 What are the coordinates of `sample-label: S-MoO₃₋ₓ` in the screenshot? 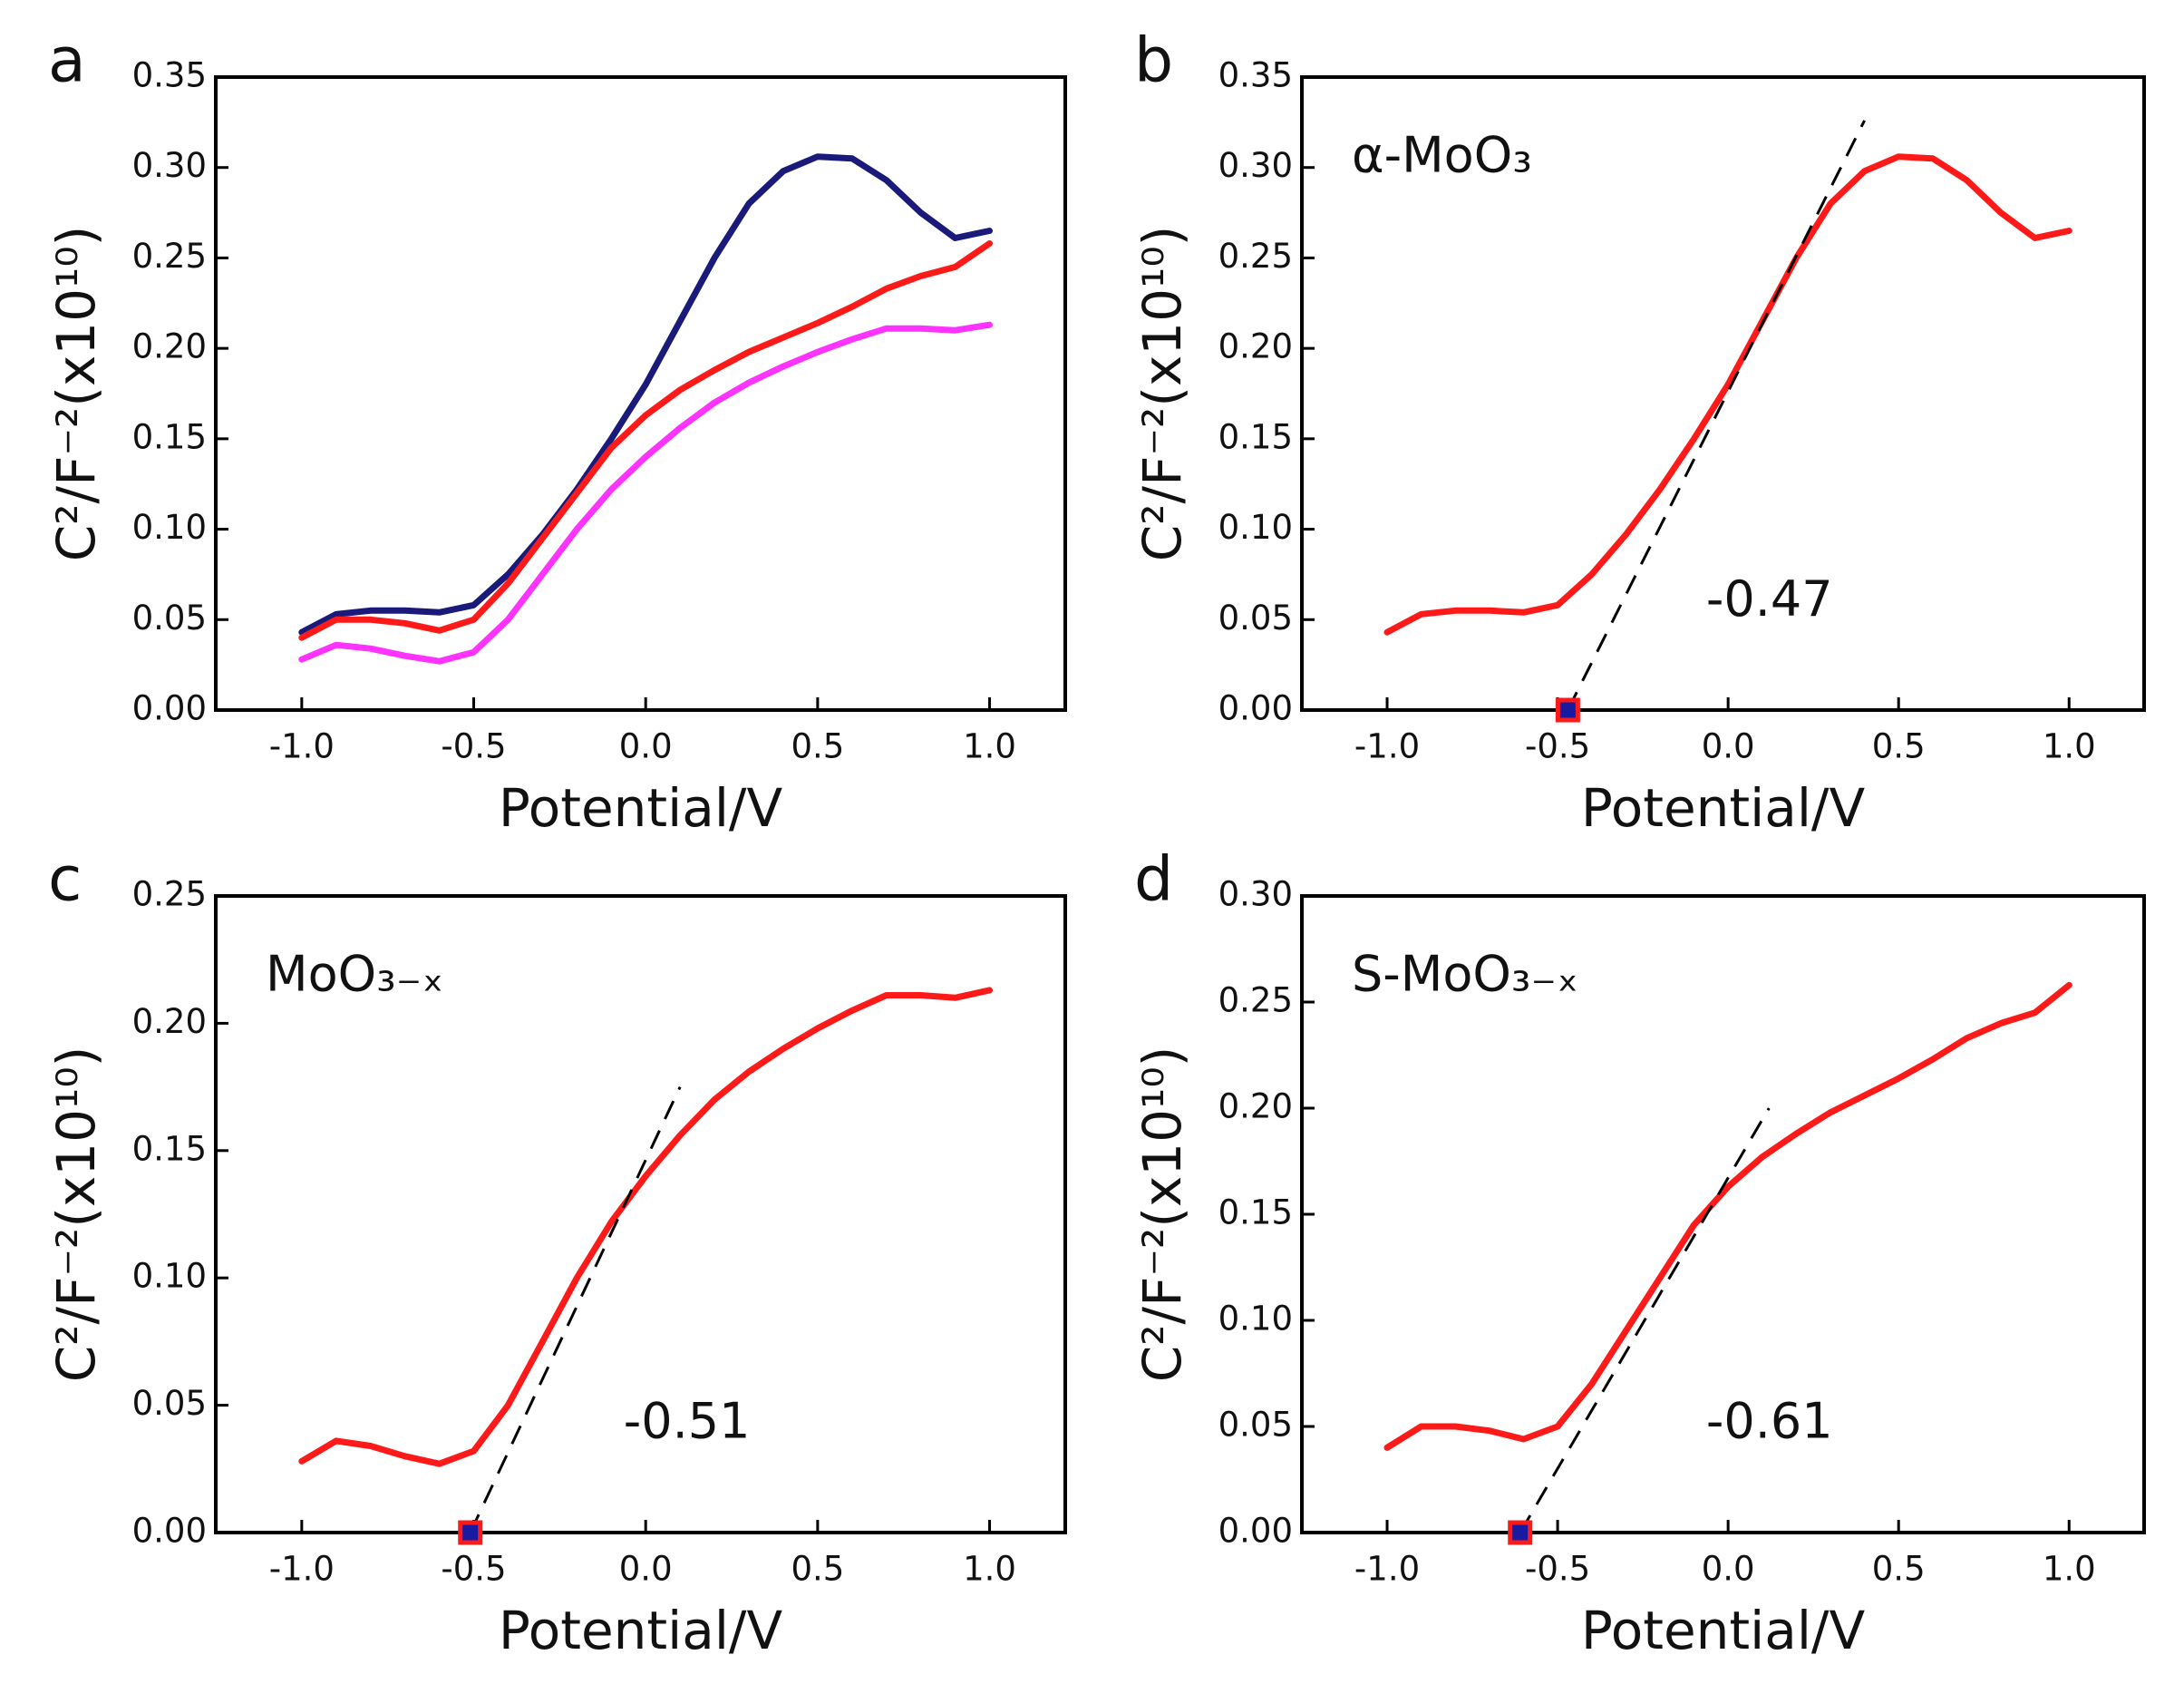 It's located at (1465, 974).